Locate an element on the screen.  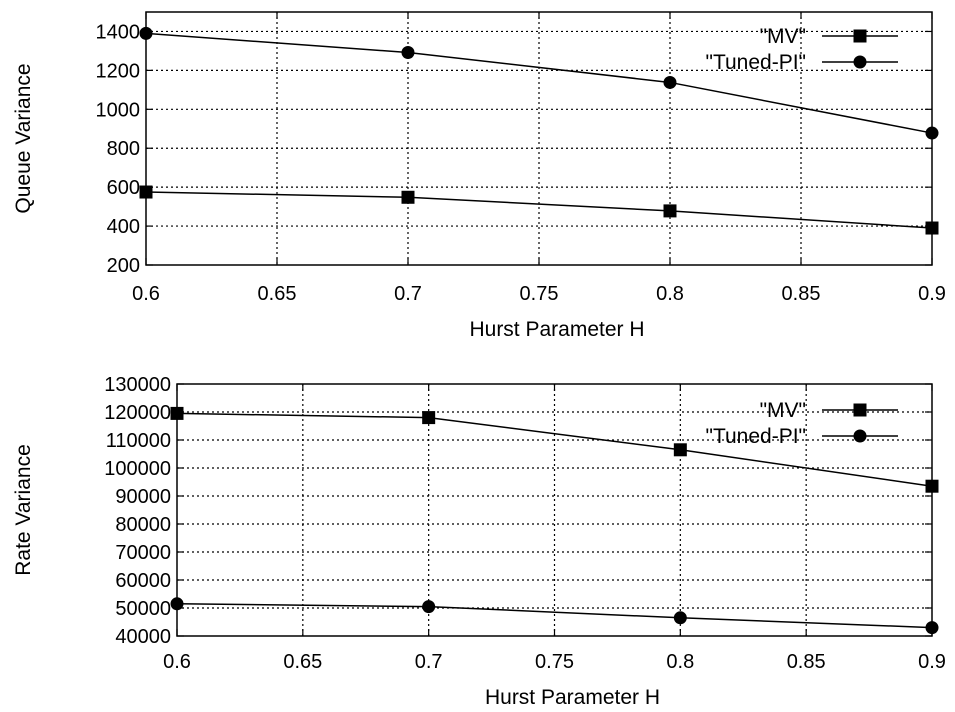
y-tick-label: 200 is located at coordinates (123, 266).